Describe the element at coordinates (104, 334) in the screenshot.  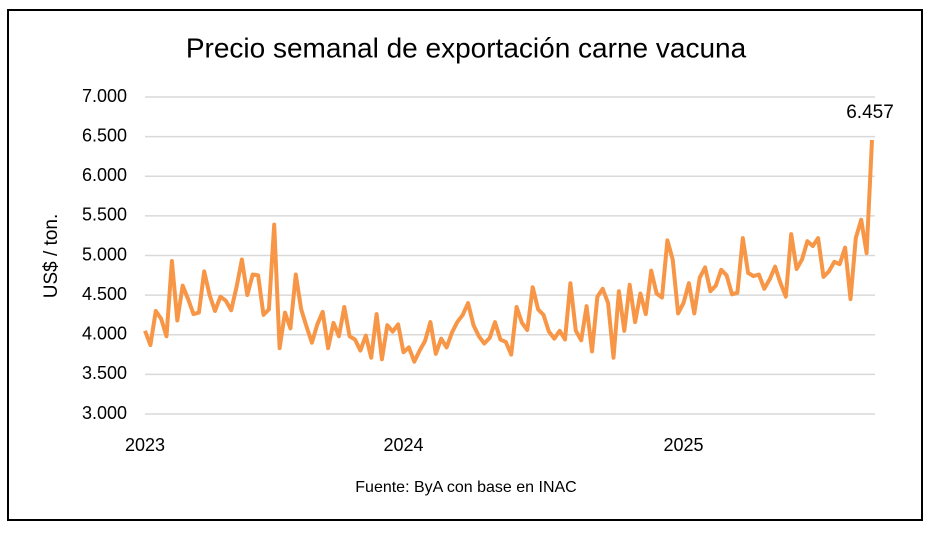
I see `y-tick-label: 4.000` at that location.